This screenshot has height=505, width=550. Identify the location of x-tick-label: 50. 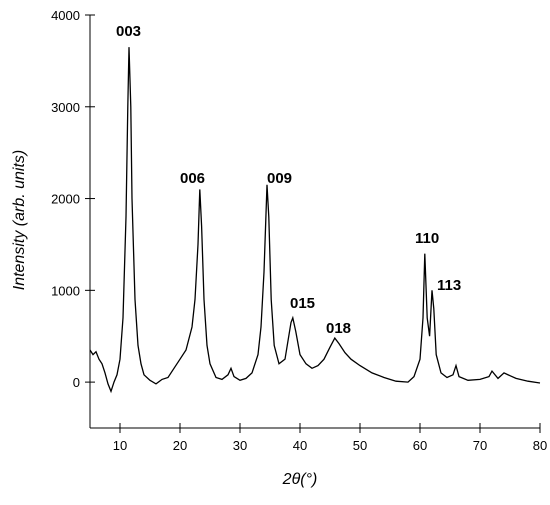
(360, 445).